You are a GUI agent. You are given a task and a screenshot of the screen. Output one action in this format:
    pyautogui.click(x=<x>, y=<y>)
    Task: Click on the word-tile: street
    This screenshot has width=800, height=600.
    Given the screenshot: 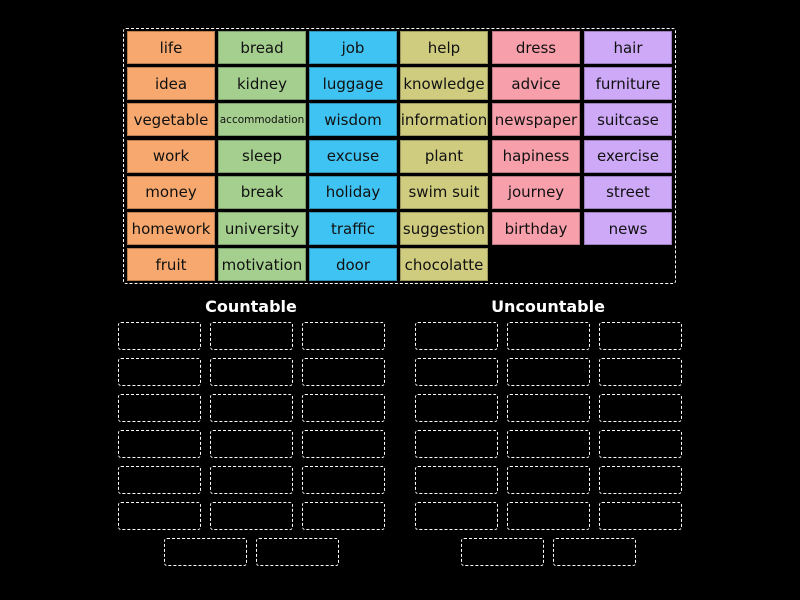 What is the action you would take?
    pyautogui.click(x=628, y=192)
    